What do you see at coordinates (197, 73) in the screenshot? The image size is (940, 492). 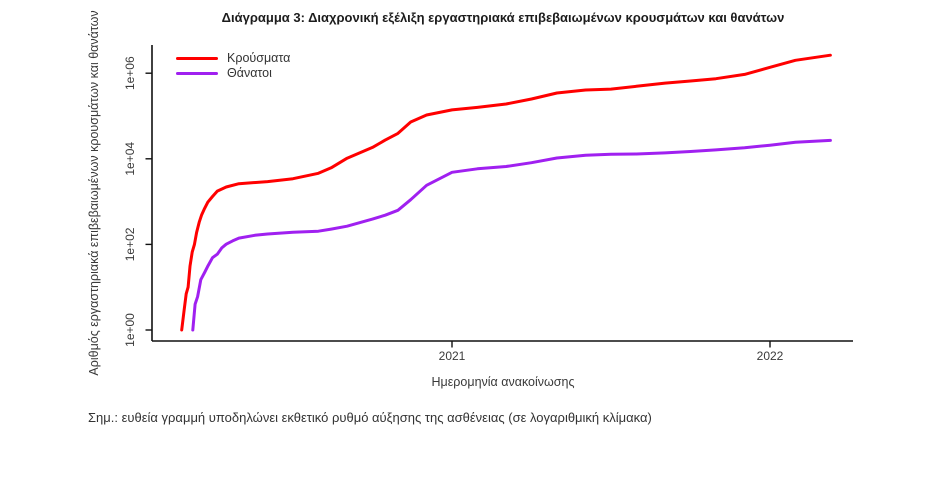 I see `deaths-line-swatch-icon` at bounding box center [197, 73].